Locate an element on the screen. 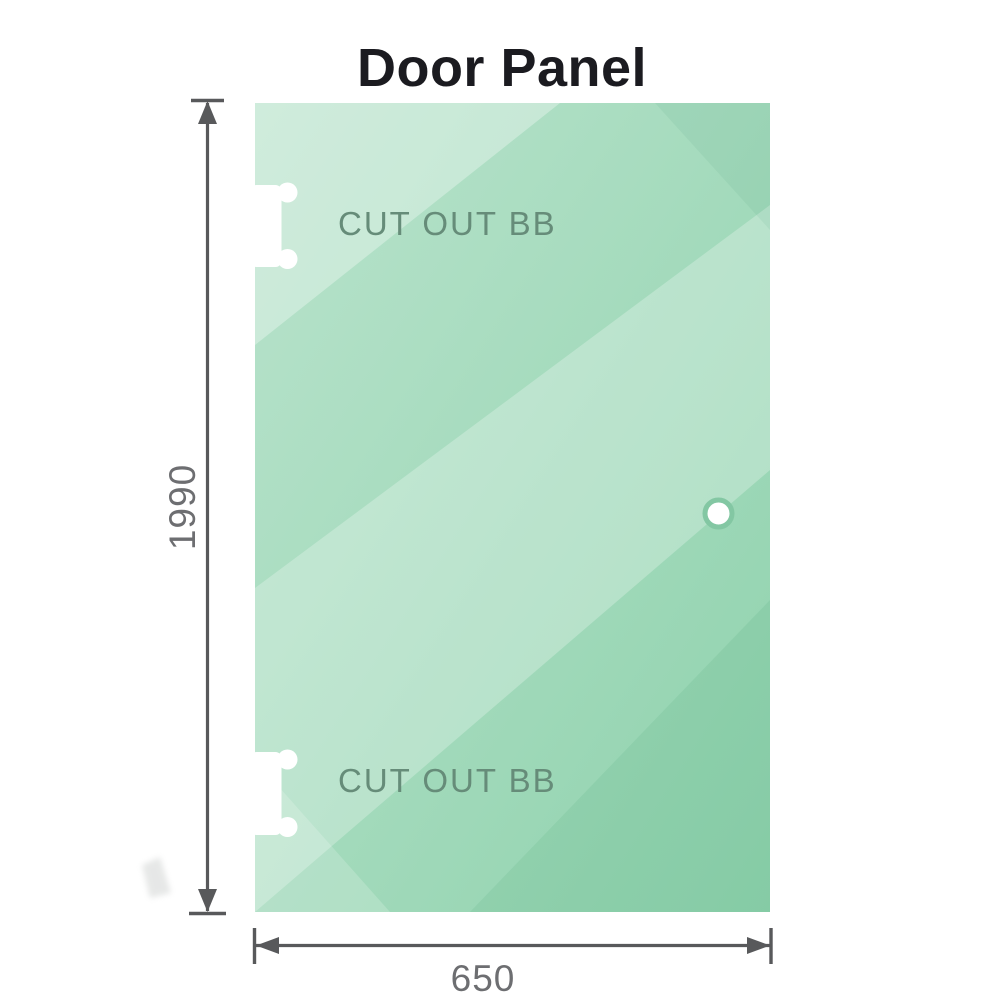 This screenshot has height=1000, width=1000. height-dimension-label: 1990 is located at coordinates (182, 507).